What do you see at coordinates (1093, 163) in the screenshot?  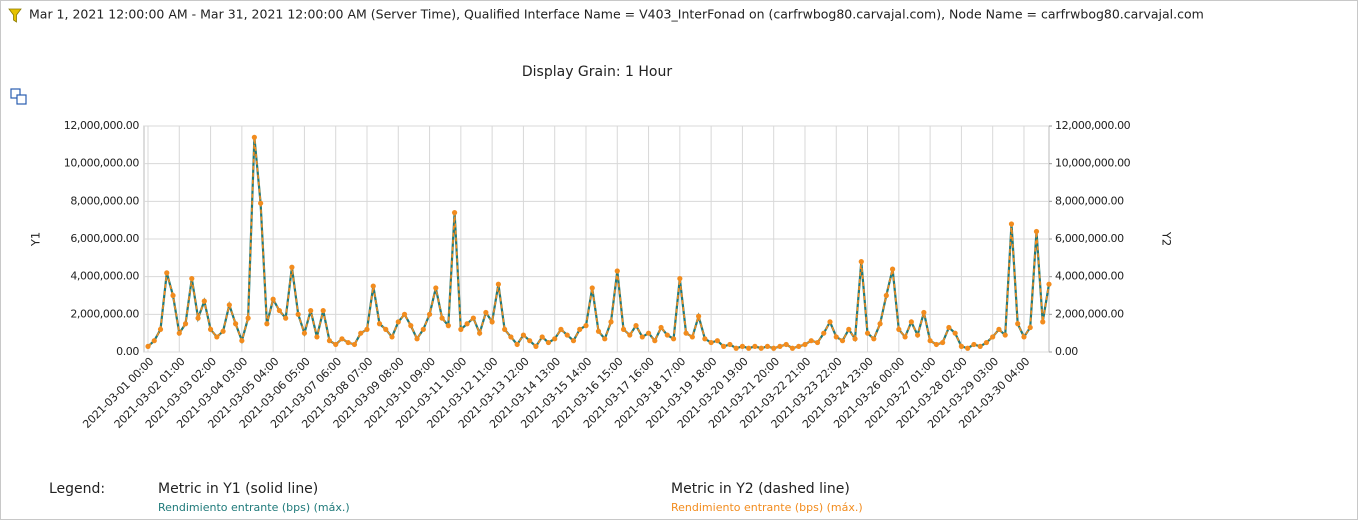 I see `y2-tick-label: 10,000,000.00` at bounding box center [1093, 163].